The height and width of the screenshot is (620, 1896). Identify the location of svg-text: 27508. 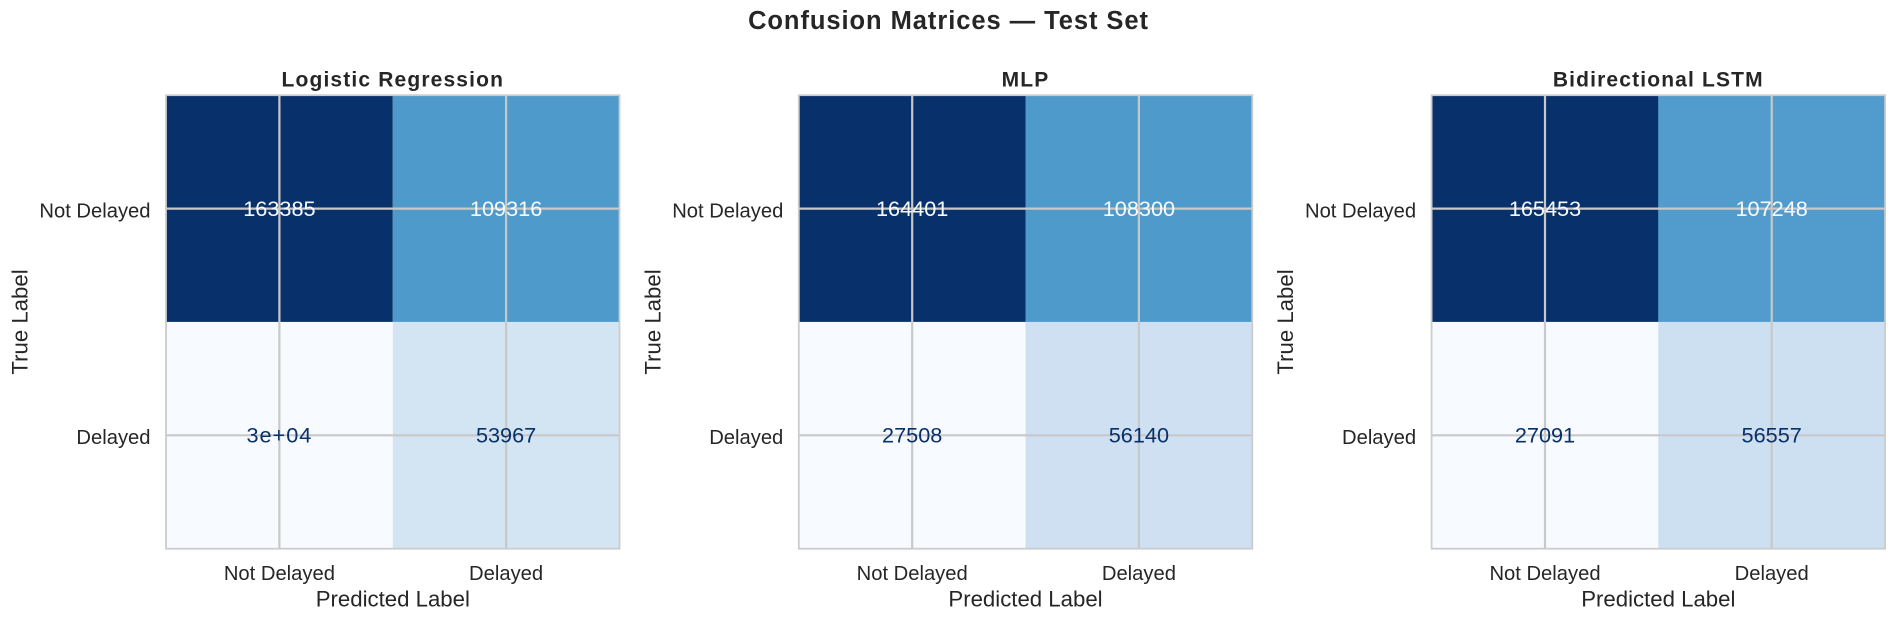
(912, 435).